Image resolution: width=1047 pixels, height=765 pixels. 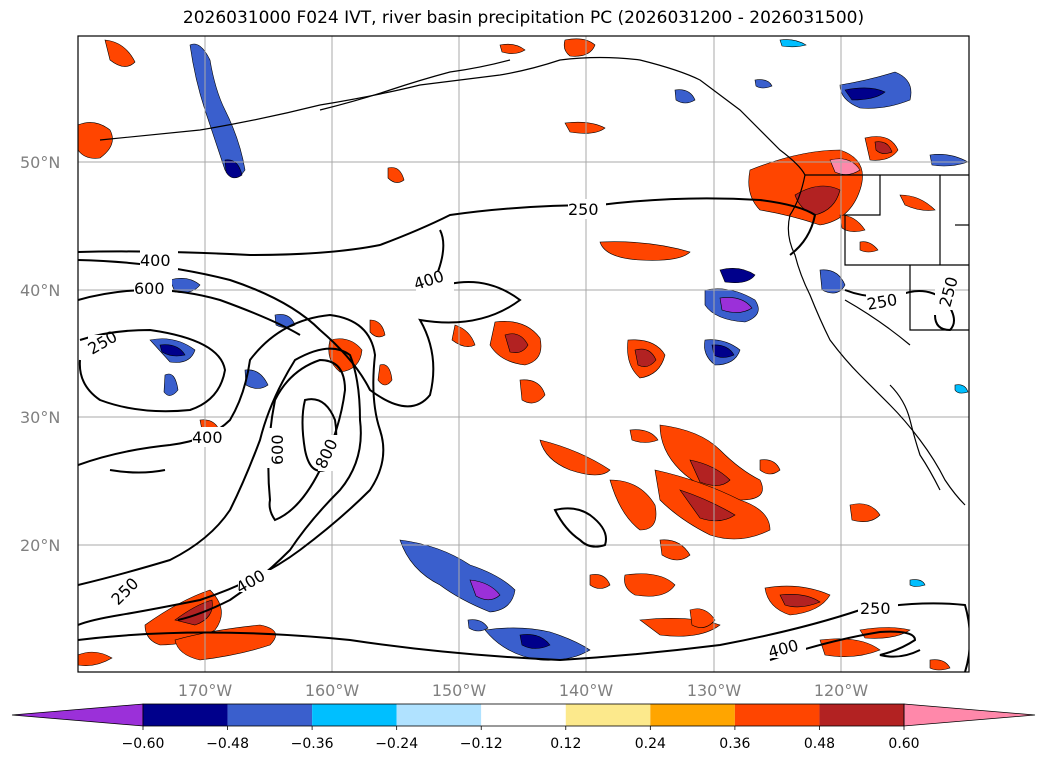 I want to click on lon-label: 160°W, so click(x=332, y=690).